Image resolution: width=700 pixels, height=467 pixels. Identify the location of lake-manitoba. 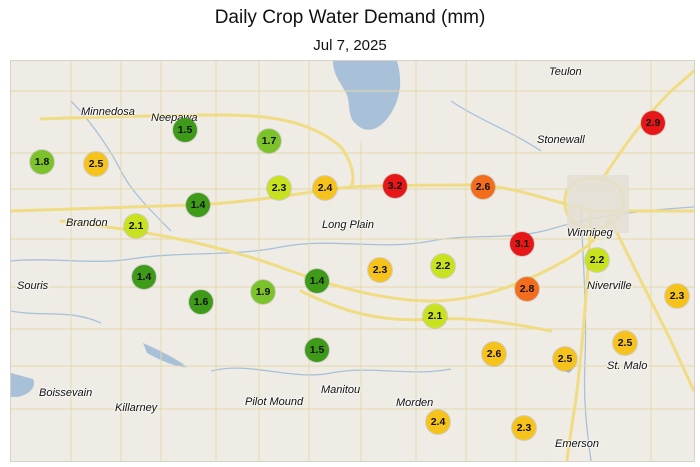
(367, 95).